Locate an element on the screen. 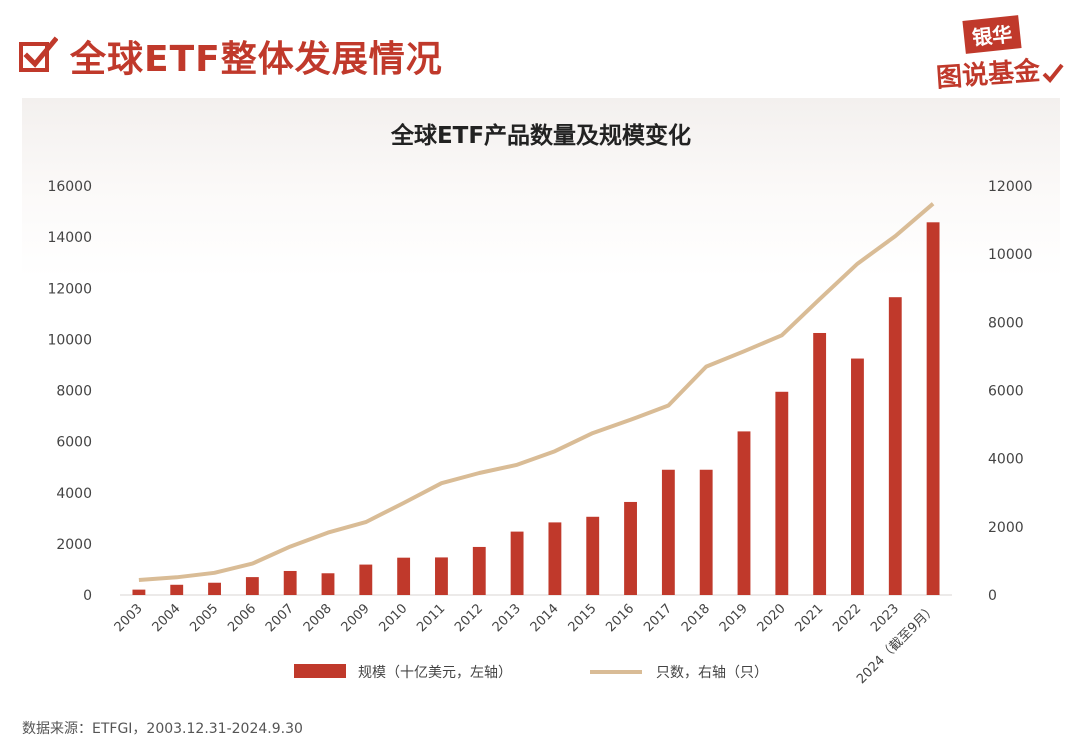 This screenshot has height=750, width=1080. bar-2013 is located at coordinates (517, 563).